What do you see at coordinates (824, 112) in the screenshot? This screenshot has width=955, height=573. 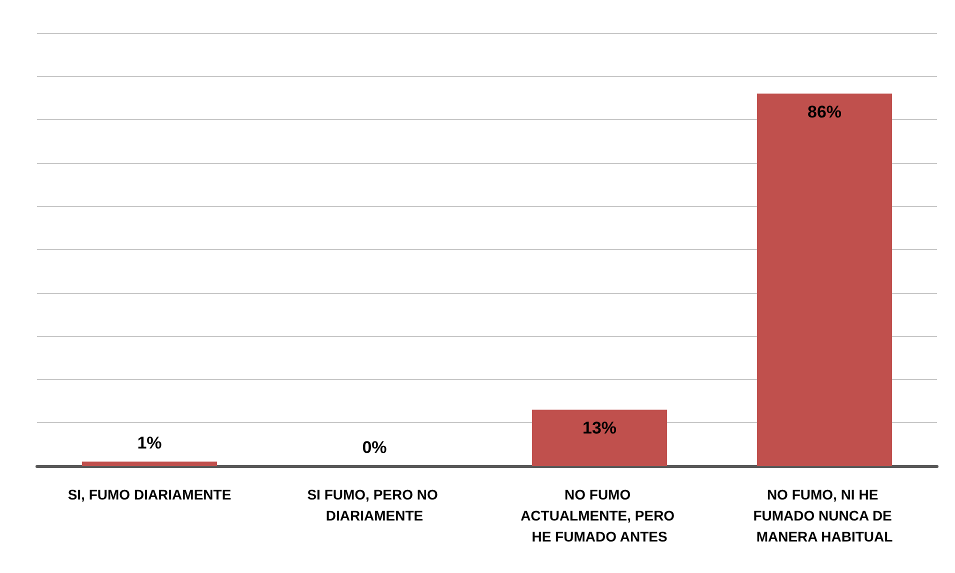 I see `data-label: 86%` at bounding box center [824, 112].